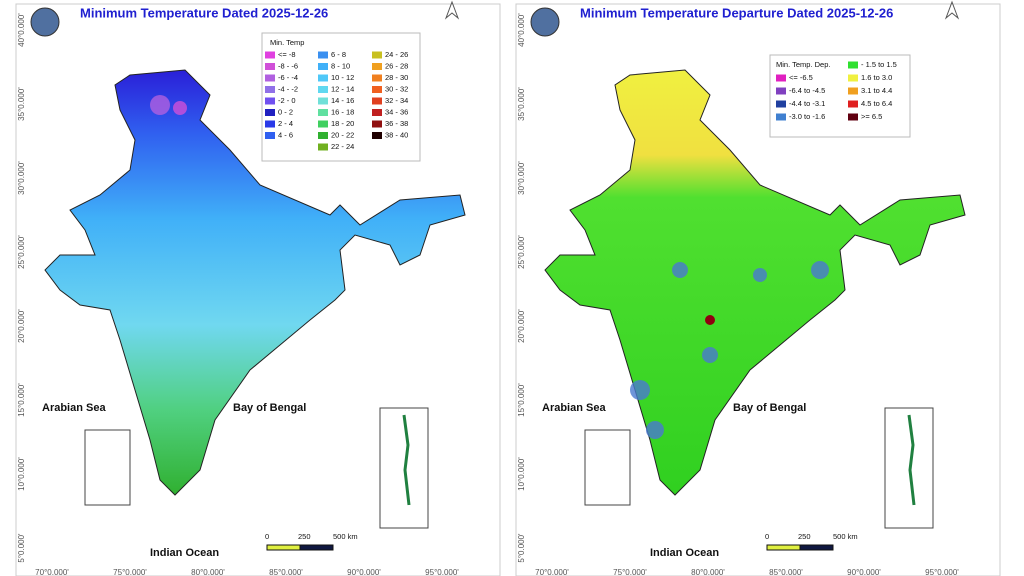 Image resolution: width=1024 pixels, height=576 pixels. What do you see at coordinates (287, 42) in the screenshot?
I see `legend-title: Min. Temp` at bounding box center [287, 42].